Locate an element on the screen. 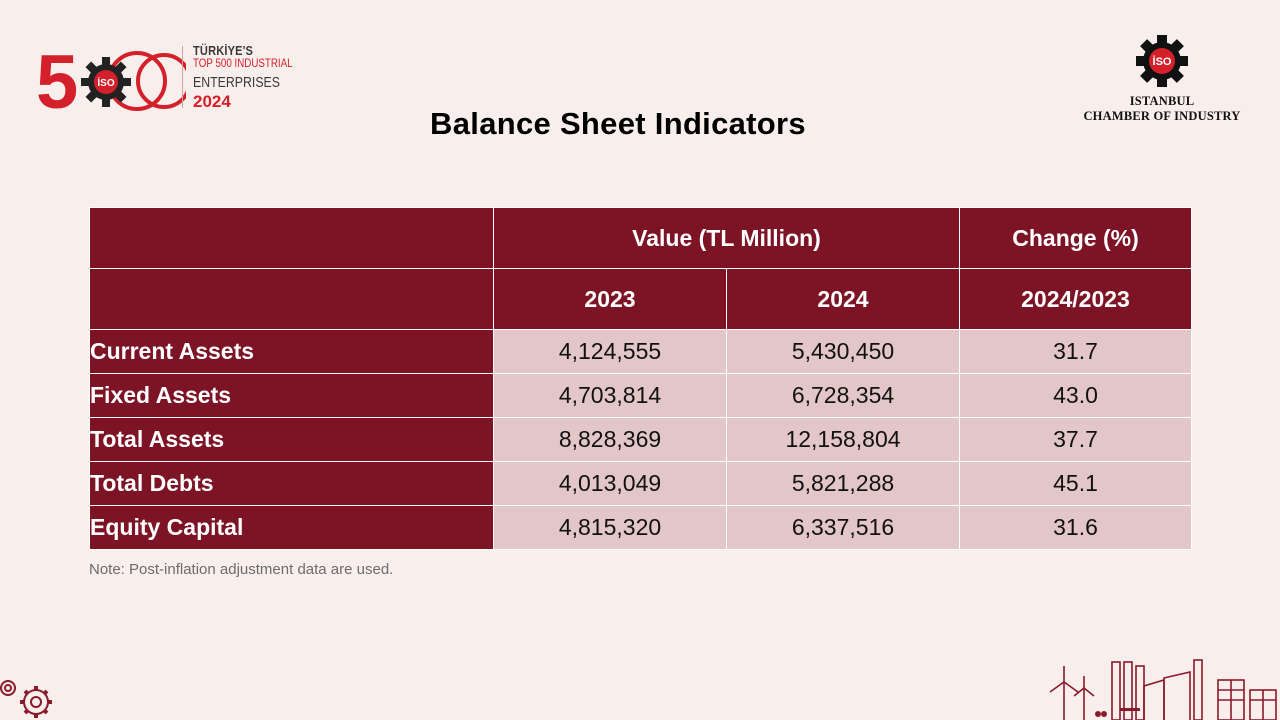 The image size is (1280, 720). iso-emblem-text: İSO is located at coordinates (1162, 61).